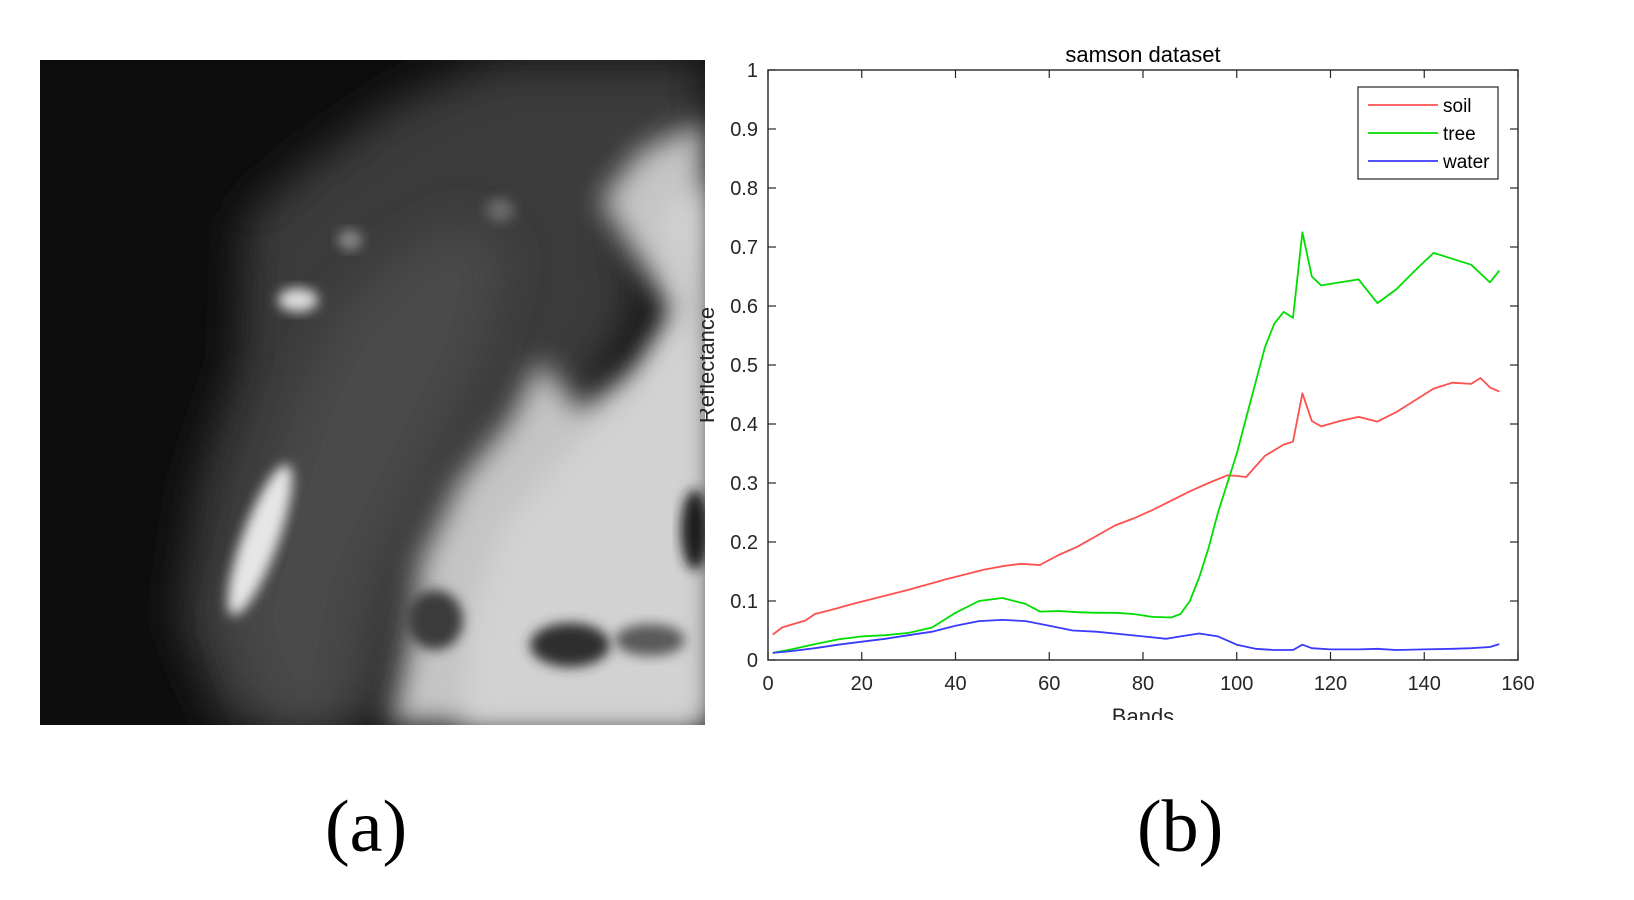 This screenshot has height=900, width=1634. Describe the element at coordinates (1330, 684) in the screenshot. I see `x-tick-label: 120` at that location.